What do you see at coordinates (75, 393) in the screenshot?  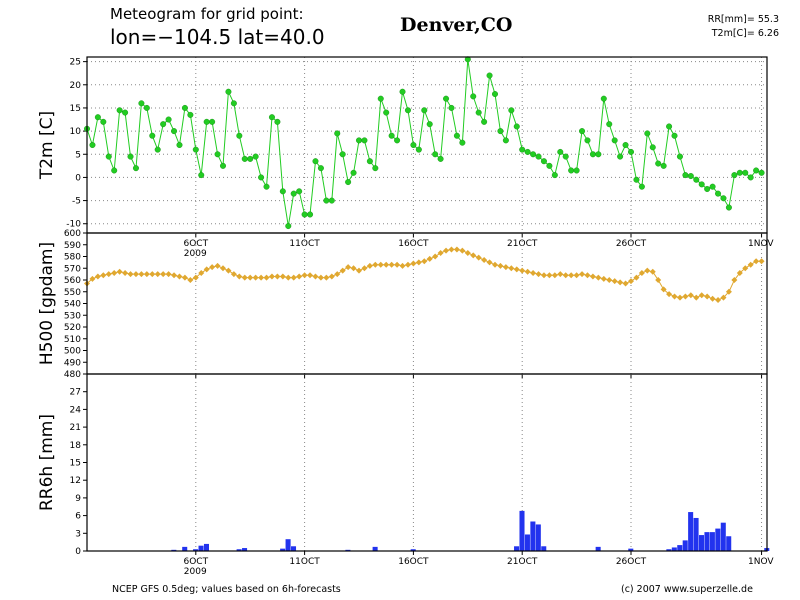 I see `y-tick-label: 27` at bounding box center [75, 393].